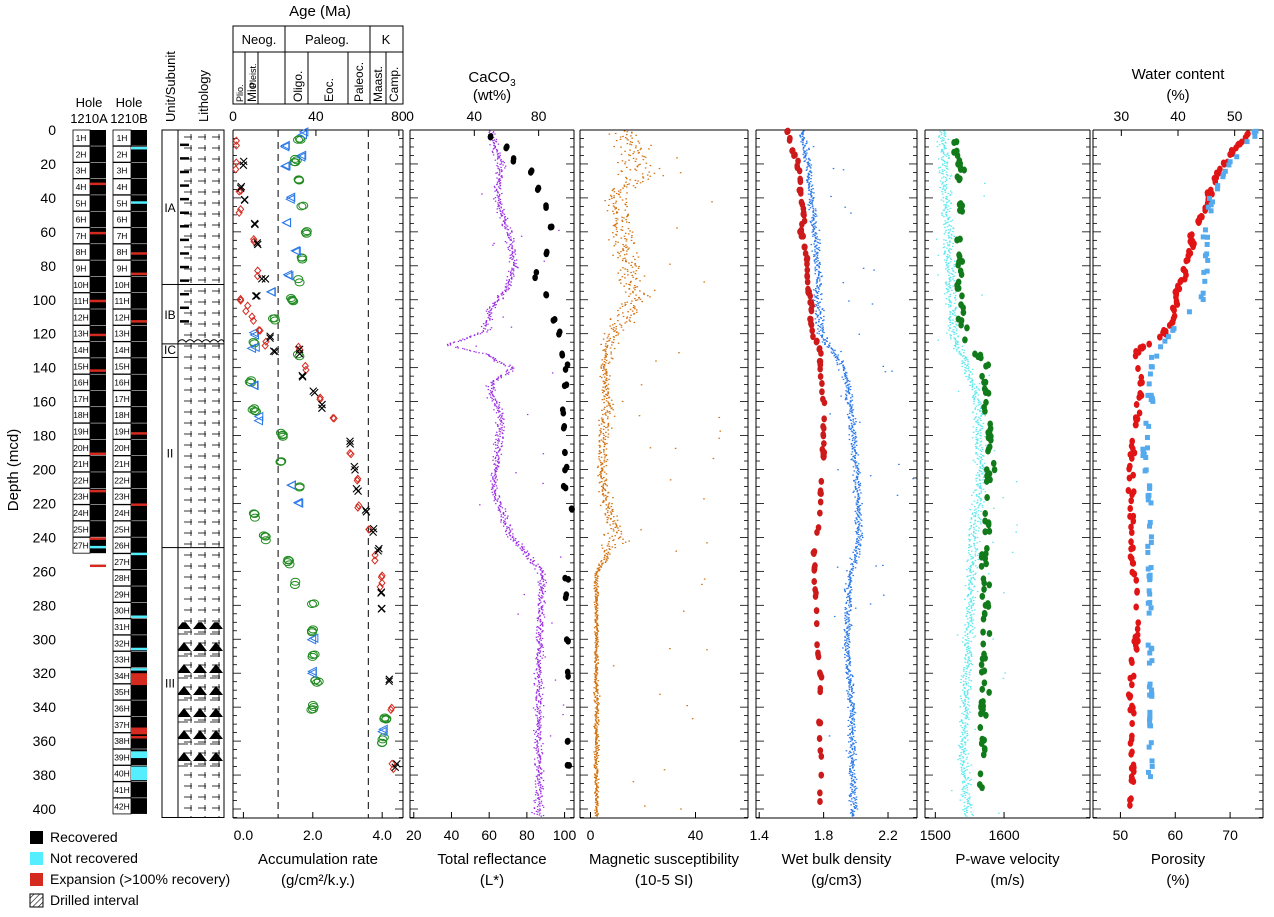 The image size is (1274, 917). Describe the element at coordinates (491, 859) in the screenshot. I see `x-axis-title: Total reflectance` at that location.